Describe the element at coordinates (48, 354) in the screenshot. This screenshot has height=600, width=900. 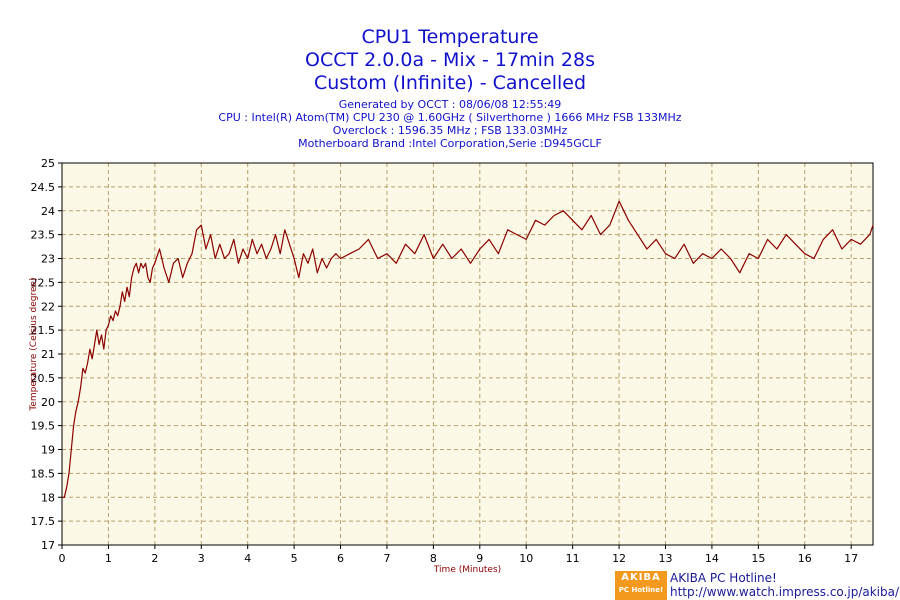
I see `y-tick-label: 21` at that location.